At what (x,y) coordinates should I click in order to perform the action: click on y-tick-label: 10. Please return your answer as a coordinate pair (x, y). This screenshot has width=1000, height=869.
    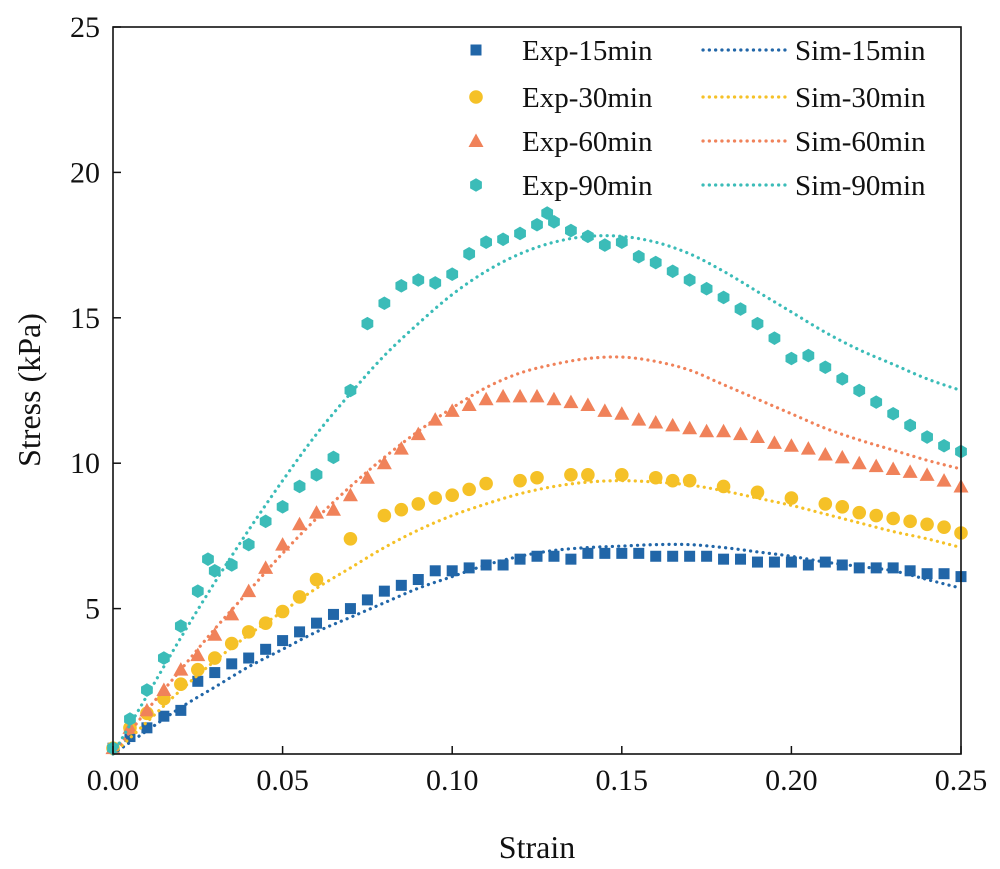
    Looking at the image, I should click on (85, 463).